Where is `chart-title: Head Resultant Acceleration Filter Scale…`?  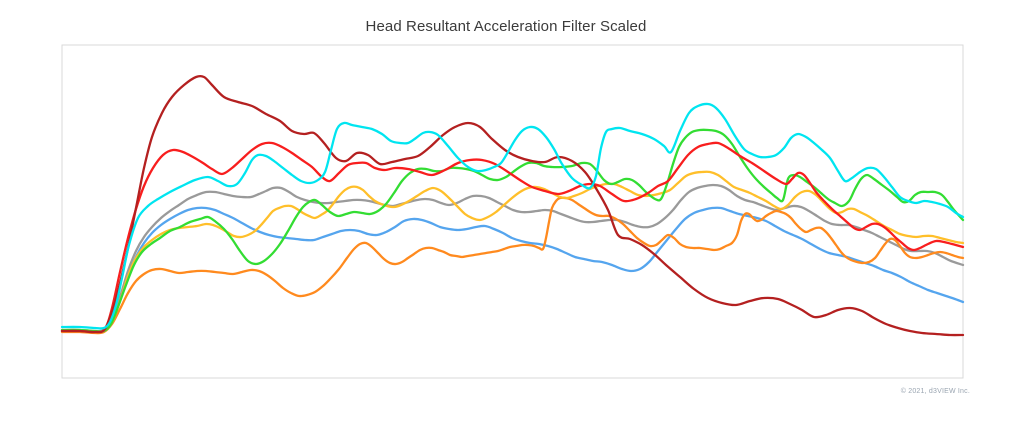 chart-title: Head Resultant Acceleration Filter Scale… is located at coordinates (506, 26).